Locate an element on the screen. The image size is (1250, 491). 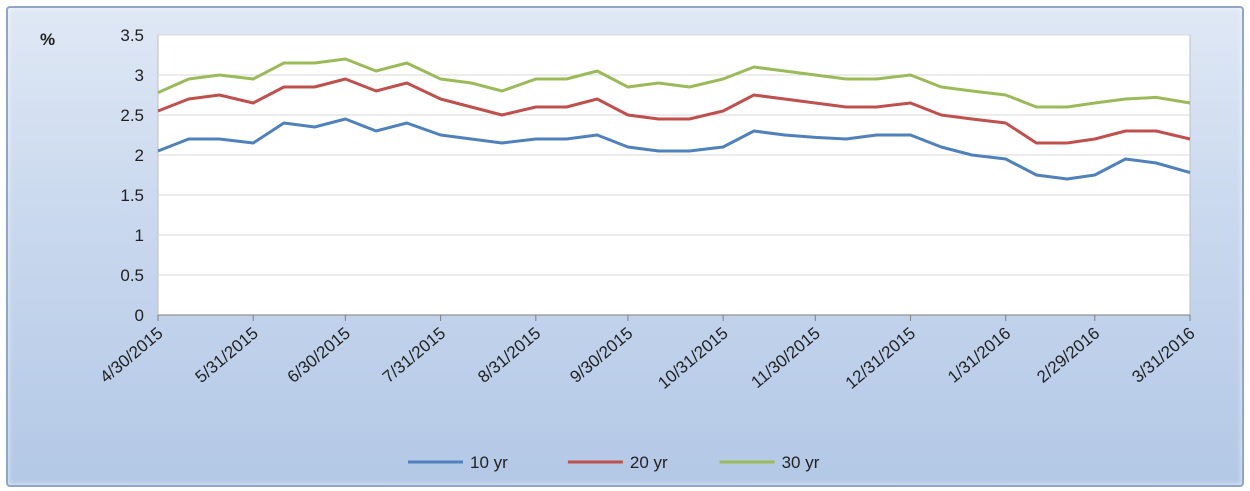
x-tick-label: 7/31/2015 is located at coordinates (414, 355).